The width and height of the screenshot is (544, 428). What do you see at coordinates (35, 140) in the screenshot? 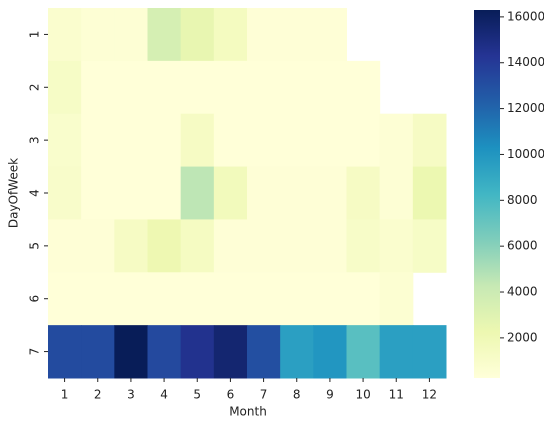
I see `y-tick-label: 3` at bounding box center [35, 140].